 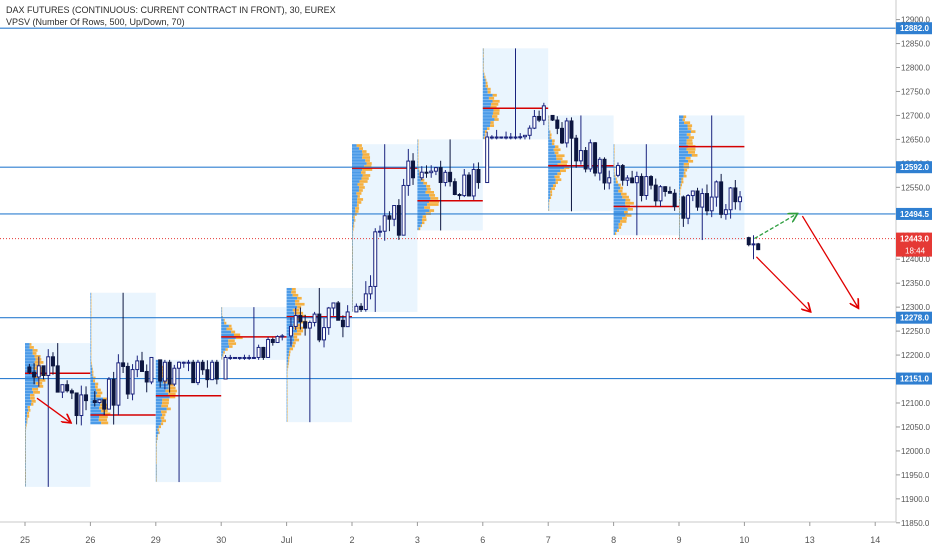 What do you see at coordinates (482, 540) in the screenshot?
I see `time-tick-label: 6` at bounding box center [482, 540].